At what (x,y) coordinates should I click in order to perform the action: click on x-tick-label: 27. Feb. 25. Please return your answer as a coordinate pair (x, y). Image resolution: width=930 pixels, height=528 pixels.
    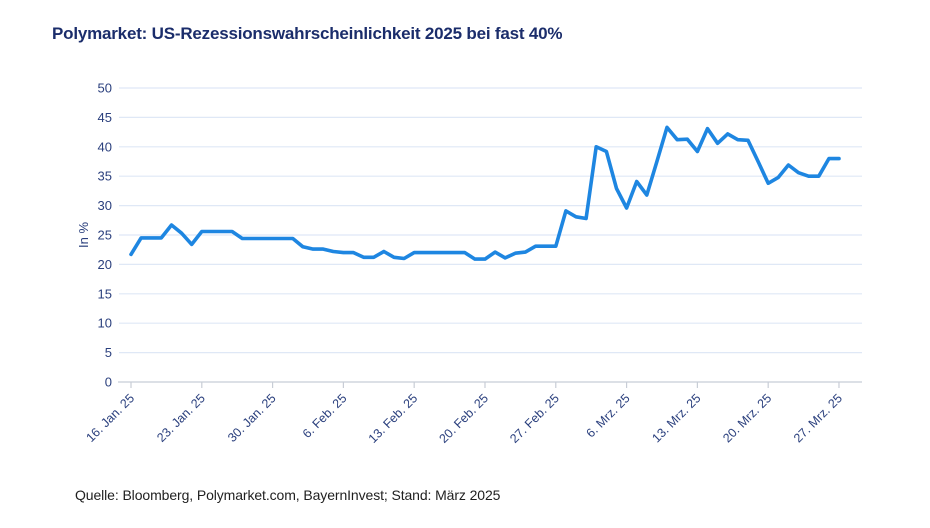
    Looking at the image, I should click on (534, 418).